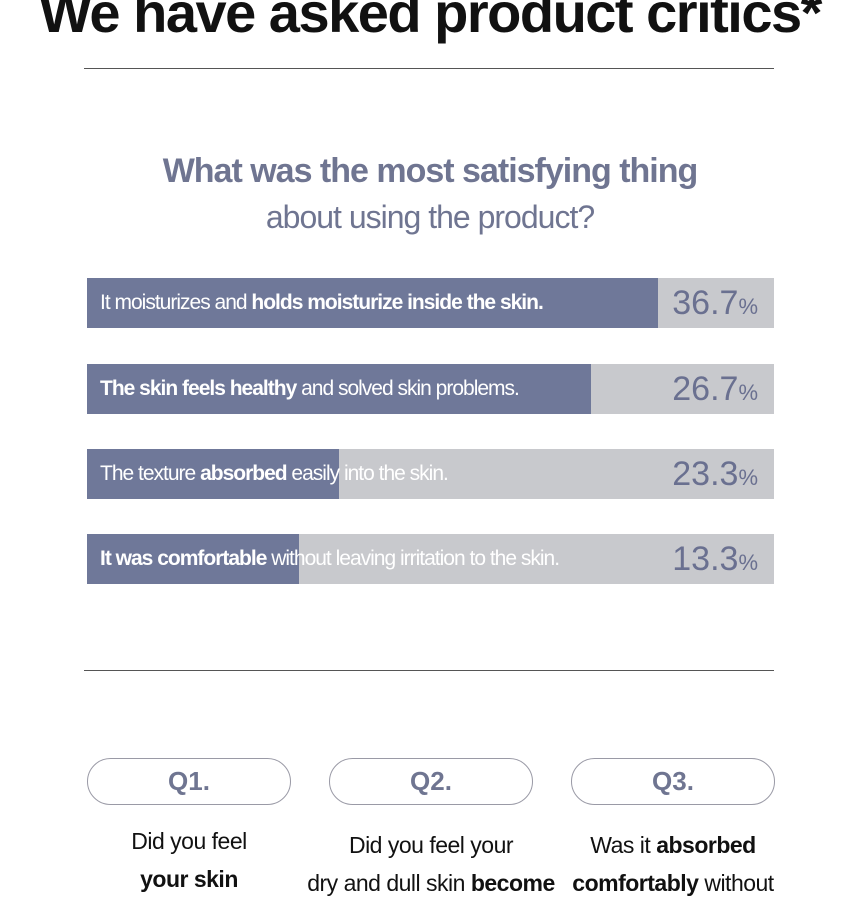 This screenshot has height=909, width=860. What do you see at coordinates (705, 389) in the screenshot?
I see `percent-value: 26.7` at bounding box center [705, 389].